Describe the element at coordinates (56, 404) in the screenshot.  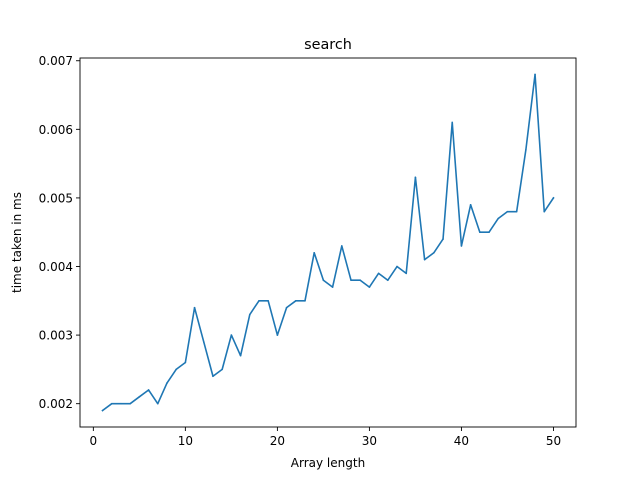
I see `y-tick-label: 0.002` at that location.